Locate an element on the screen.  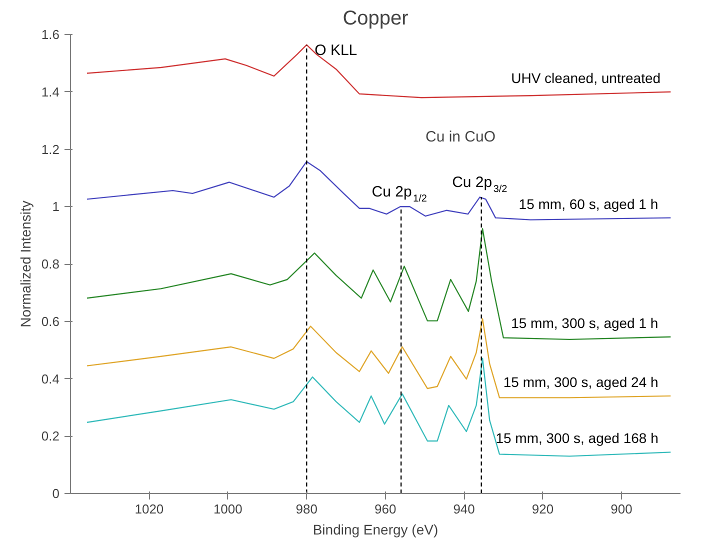
y-tick-label: 0.6 is located at coordinates (50, 321).